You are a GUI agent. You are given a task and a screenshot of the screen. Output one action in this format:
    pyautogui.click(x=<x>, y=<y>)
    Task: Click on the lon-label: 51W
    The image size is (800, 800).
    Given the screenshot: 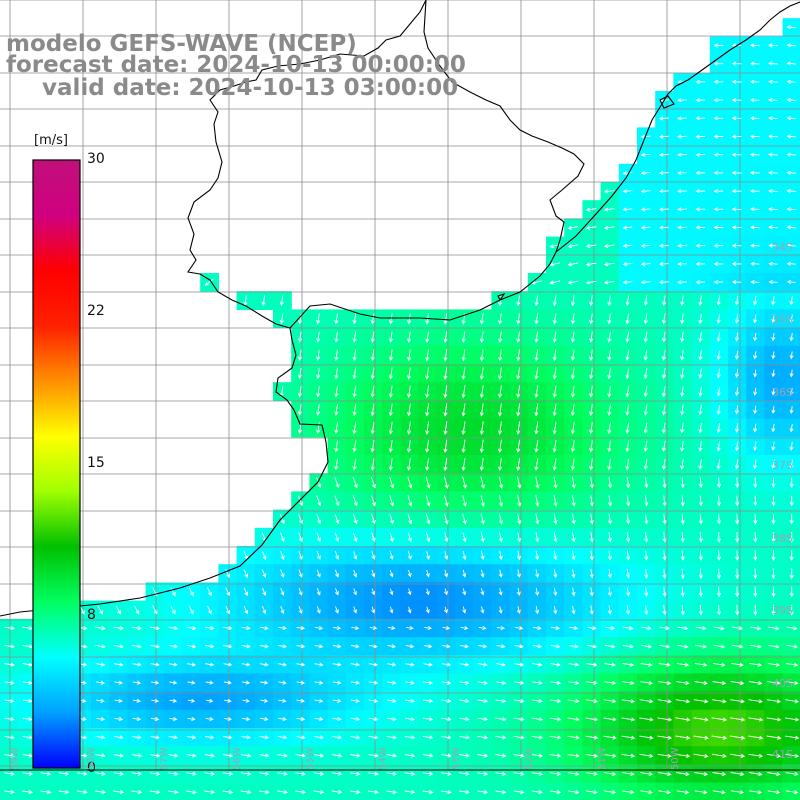 What is the action you would take?
    pyautogui.click(x=602, y=758)
    